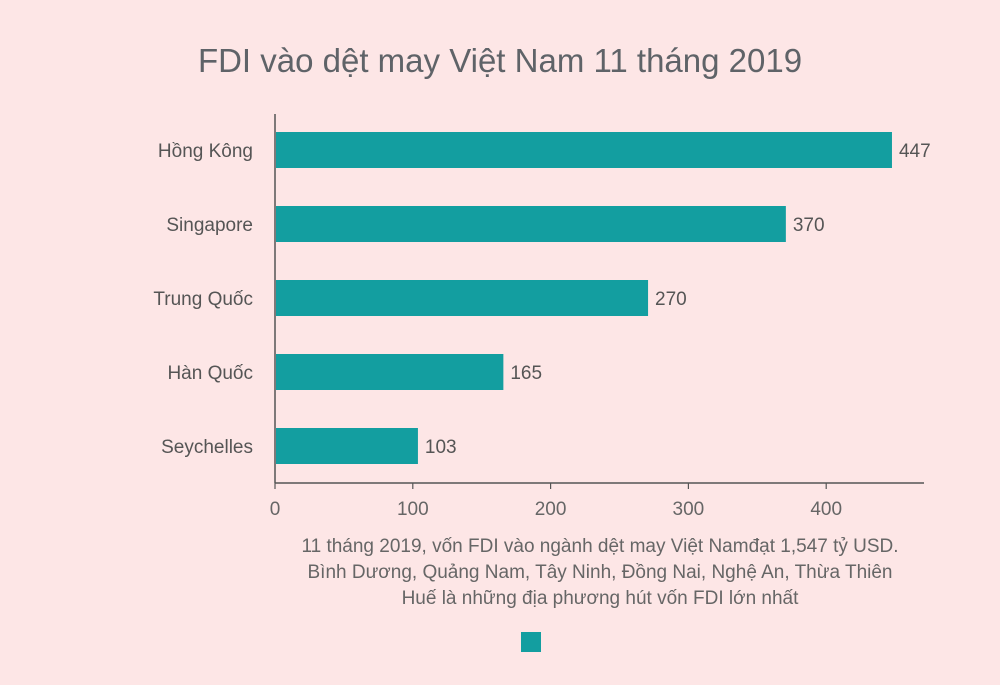 The height and width of the screenshot is (685, 1000). Describe the element at coordinates (275, 509) in the screenshot. I see `x-tick-label: 0` at that location.